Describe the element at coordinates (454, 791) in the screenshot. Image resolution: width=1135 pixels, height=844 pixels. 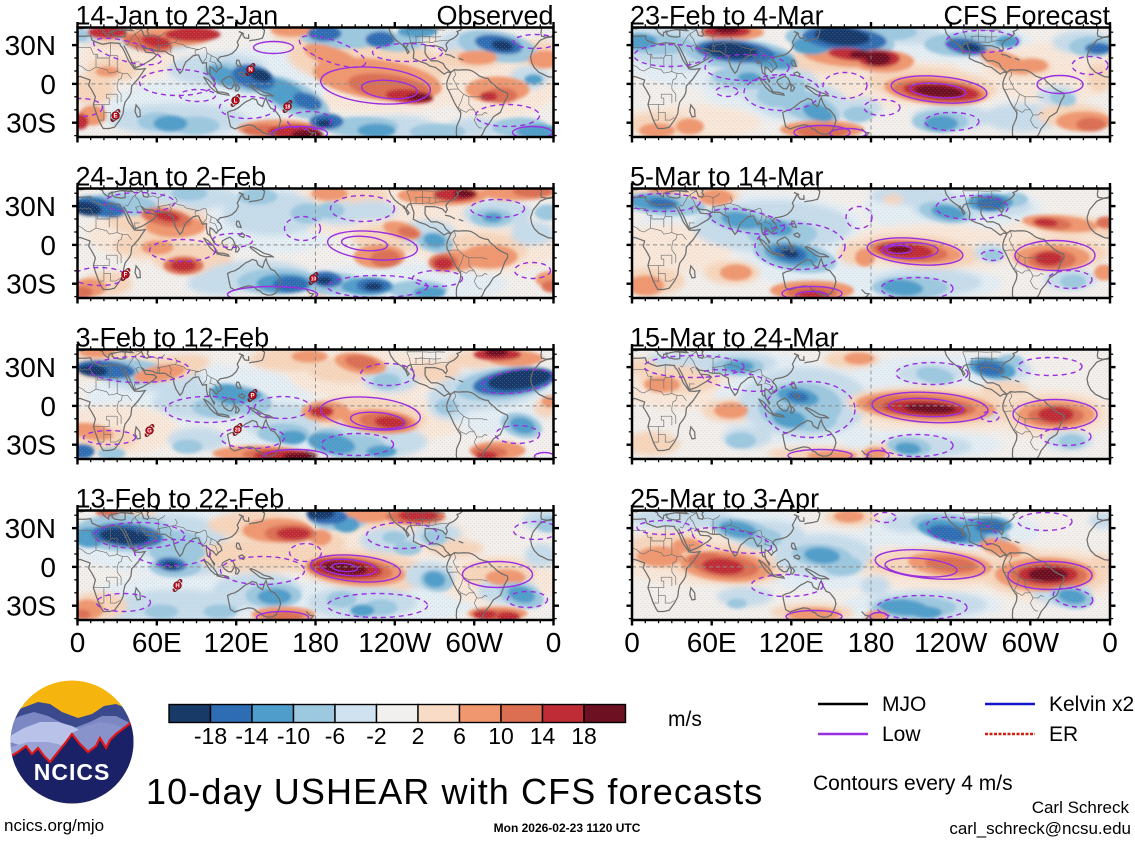
I see `svg-text:10-day USHEAR with CFS forecas: 10-day USHEAR with CFS forecasts` at that location.